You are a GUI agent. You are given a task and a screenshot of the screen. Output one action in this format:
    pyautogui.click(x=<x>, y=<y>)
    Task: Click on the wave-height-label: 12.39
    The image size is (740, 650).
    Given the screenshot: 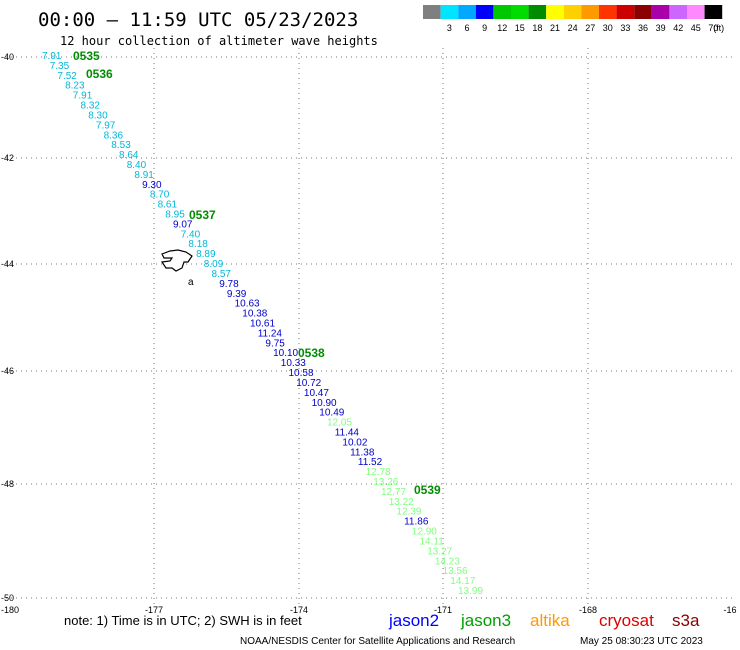 What is the action you would take?
    pyautogui.click(x=408, y=512)
    